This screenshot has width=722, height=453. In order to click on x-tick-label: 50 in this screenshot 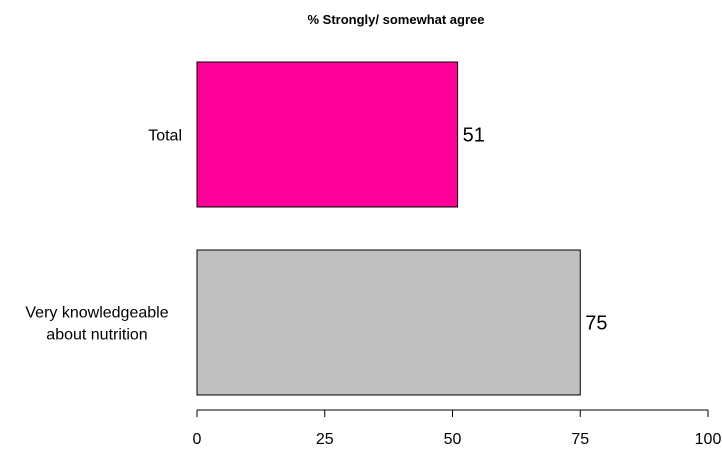, I will do `click(453, 439)`.